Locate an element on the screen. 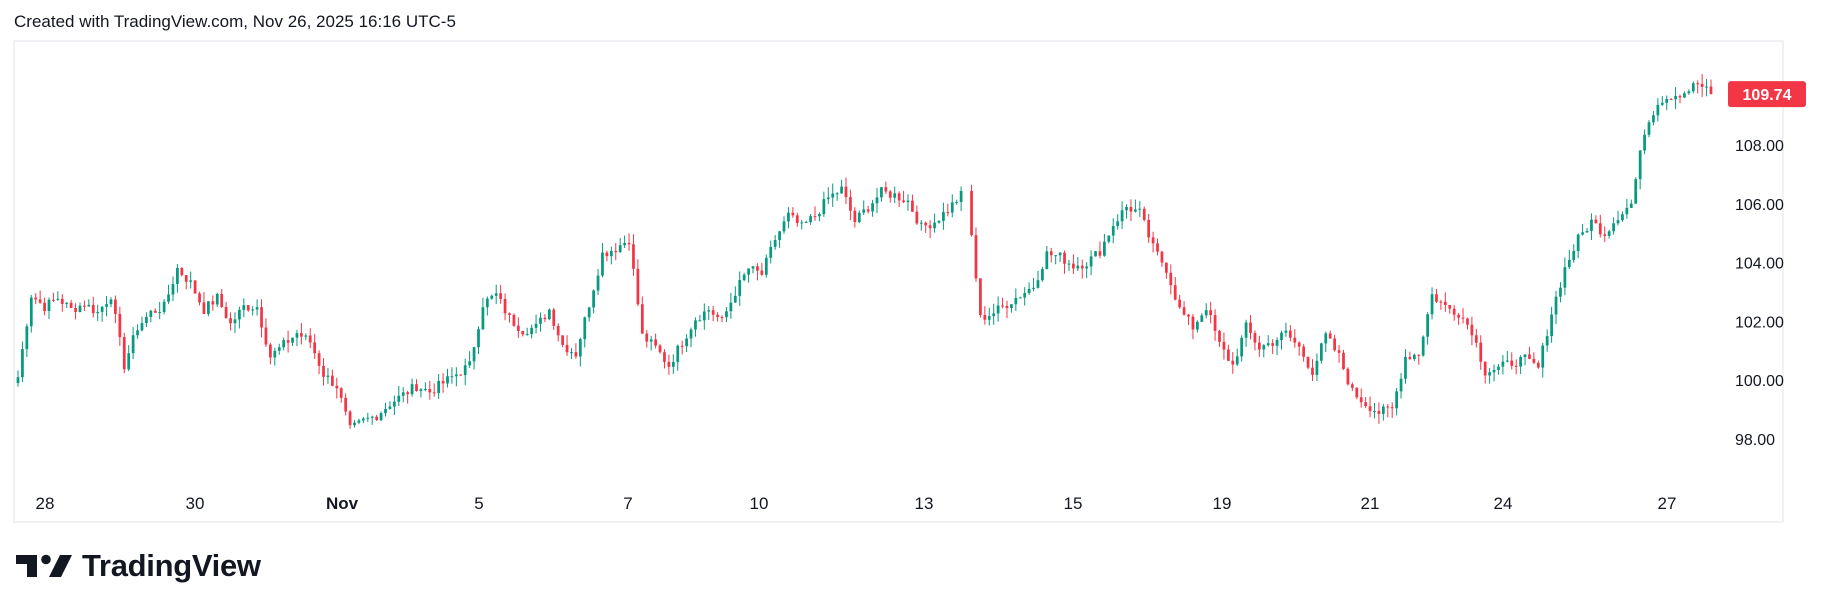  time-tick-label: 15 is located at coordinates (1073, 503).